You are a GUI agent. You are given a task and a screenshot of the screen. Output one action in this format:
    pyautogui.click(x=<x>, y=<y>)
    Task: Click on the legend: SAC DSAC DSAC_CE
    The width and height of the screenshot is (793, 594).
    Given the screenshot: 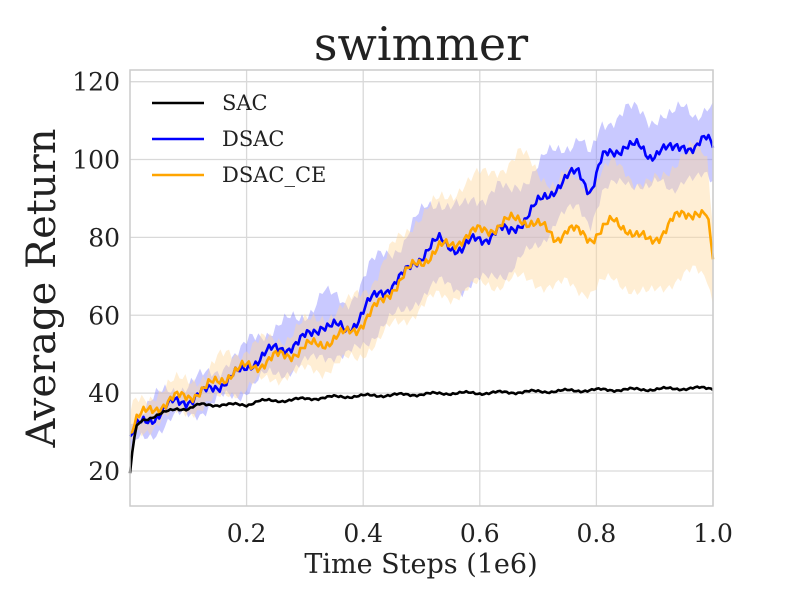 What is the action you would take?
    pyautogui.click(x=239, y=139)
    